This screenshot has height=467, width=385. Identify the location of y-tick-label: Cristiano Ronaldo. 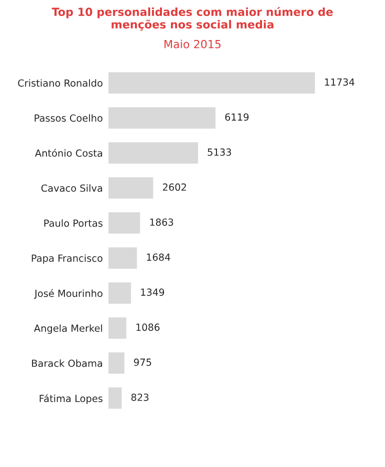
(60, 83).